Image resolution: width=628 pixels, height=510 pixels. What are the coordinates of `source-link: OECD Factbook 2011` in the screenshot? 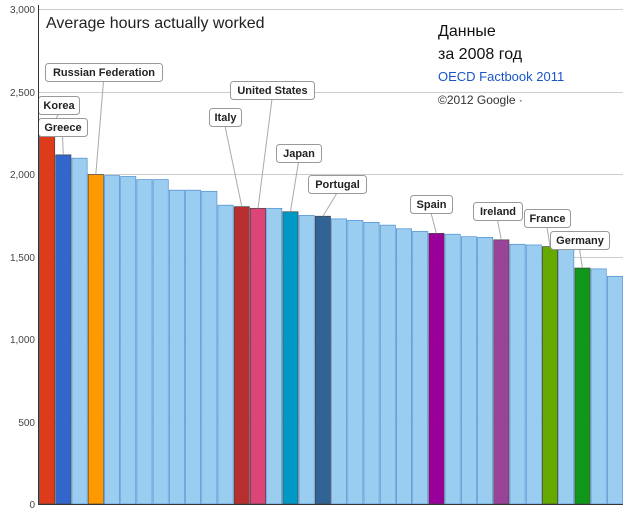 It's located at (501, 76).